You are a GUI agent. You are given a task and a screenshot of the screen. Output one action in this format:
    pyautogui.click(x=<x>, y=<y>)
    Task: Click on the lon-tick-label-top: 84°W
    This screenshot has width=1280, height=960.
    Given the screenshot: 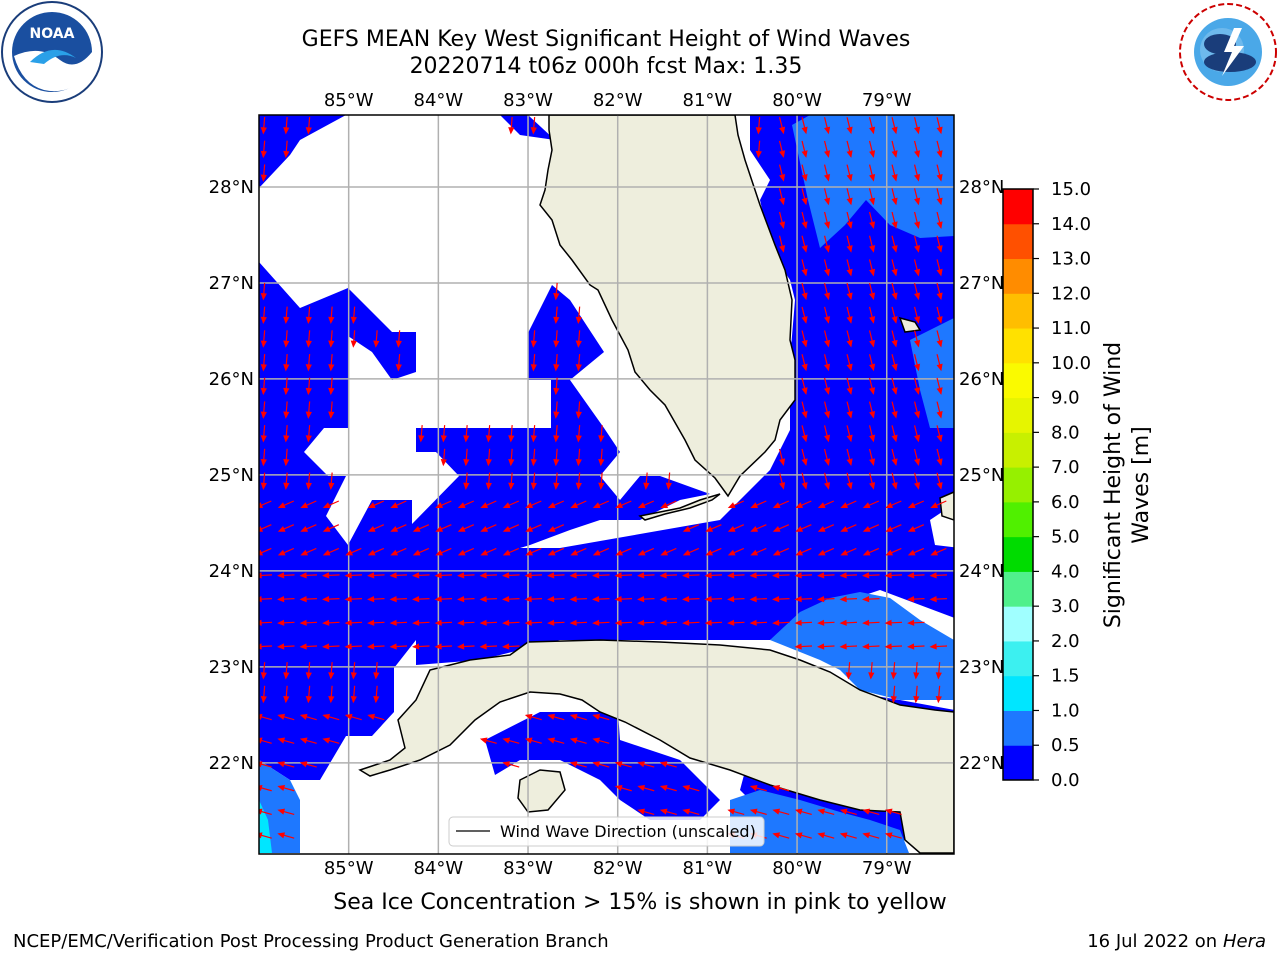 What is the action you would take?
    pyautogui.click(x=439, y=100)
    